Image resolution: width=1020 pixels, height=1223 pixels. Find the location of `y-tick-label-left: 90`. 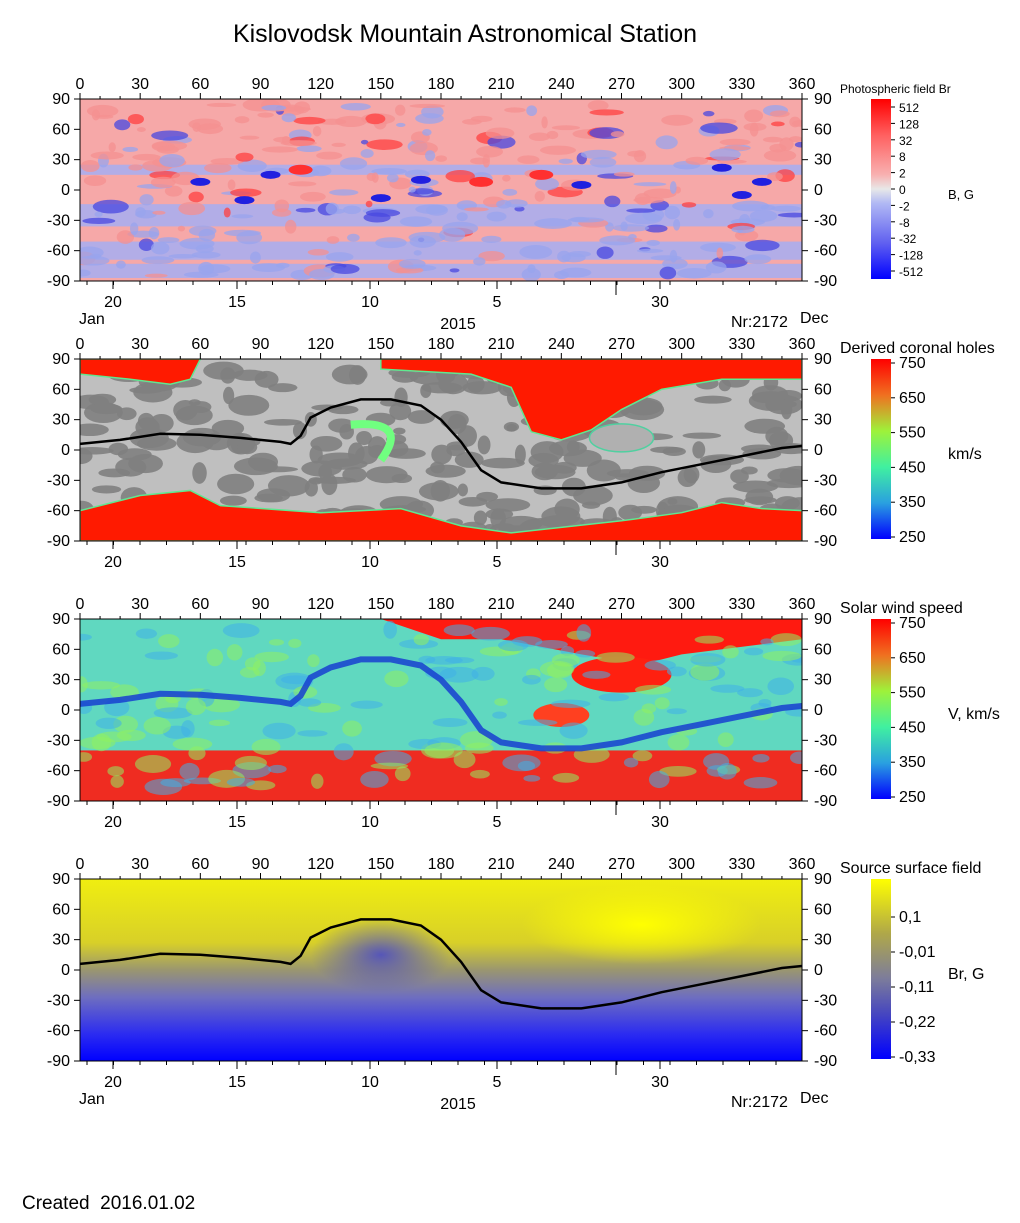

y-tick-label-left: 90 is located at coordinates (61, 619).